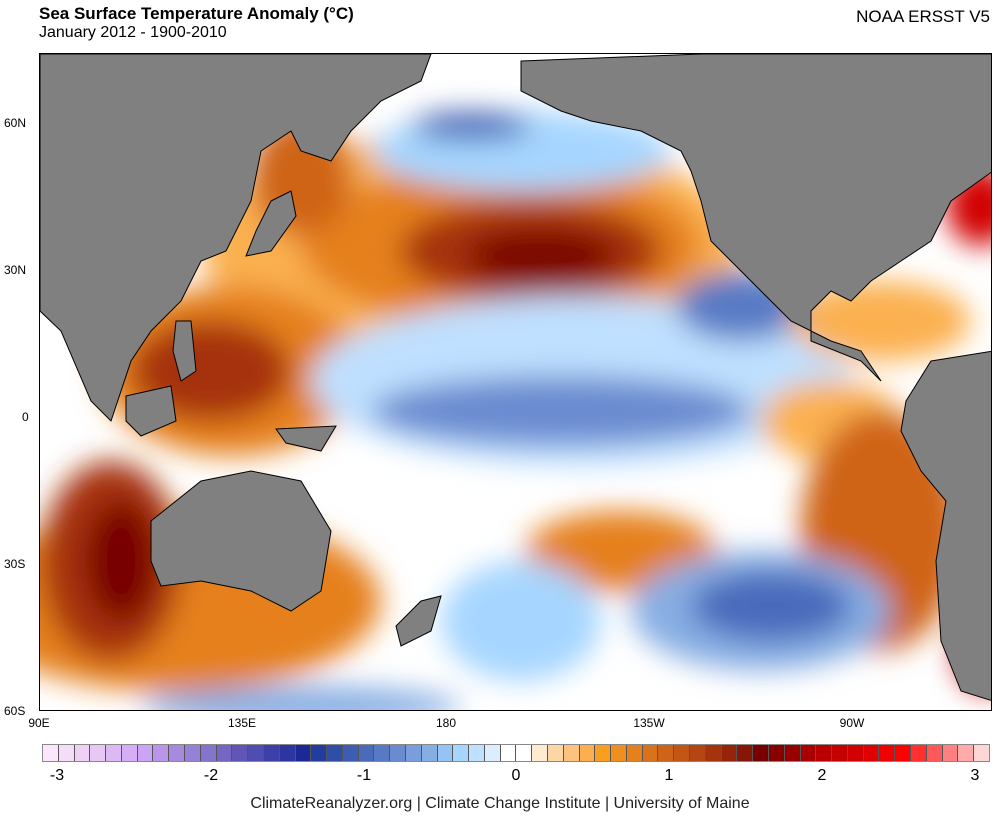  I want to click on colorbar-label: 2, so click(822, 775).